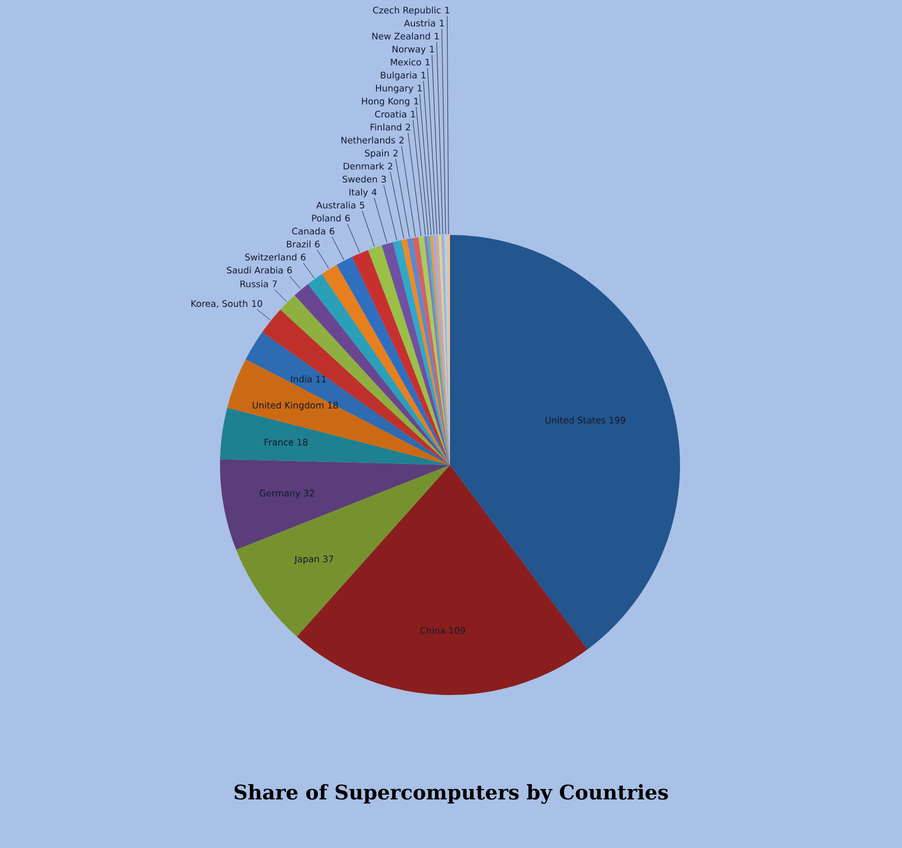 Image resolution: width=902 pixels, height=848 pixels. What do you see at coordinates (254, 284) in the screenshot?
I see `slice-label: Russia` at bounding box center [254, 284].